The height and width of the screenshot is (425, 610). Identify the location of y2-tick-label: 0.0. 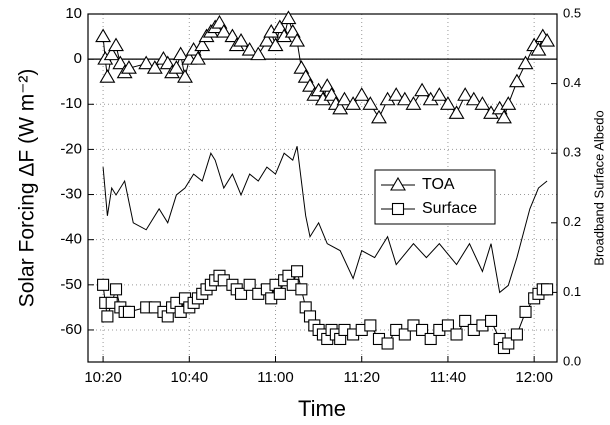
(572, 360).